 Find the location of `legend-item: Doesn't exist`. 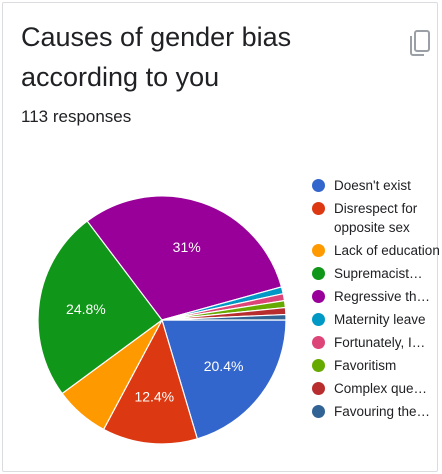

legend-item: Doesn't exist is located at coordinates (374, 185).